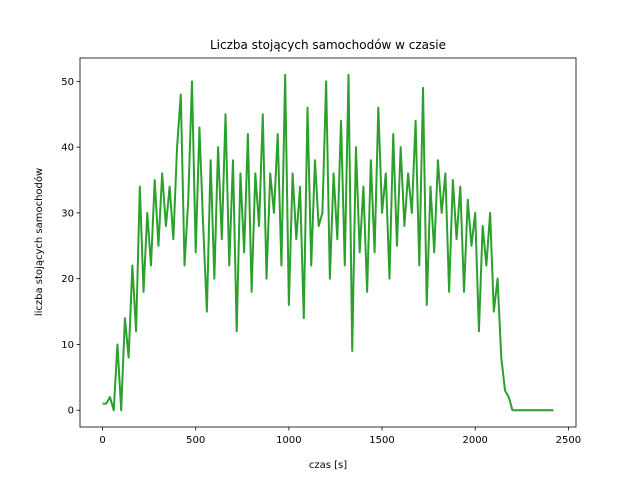 Image resolution: width=640 pixels, height=480 pixels. What do you see at coordinates (67, 345) in the screenshot?
I see `y-tick-label: 10` at bounding box center [67, 345].